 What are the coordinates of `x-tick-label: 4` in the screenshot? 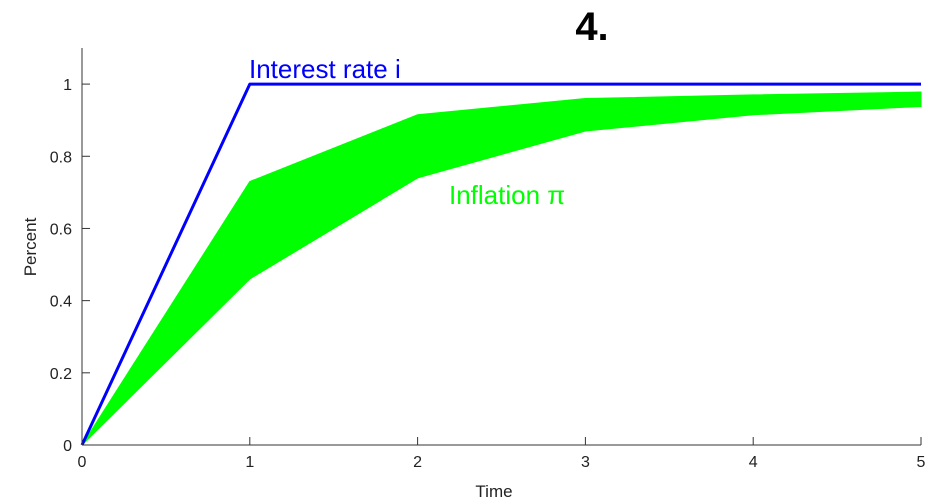 It's located at (753, 462).